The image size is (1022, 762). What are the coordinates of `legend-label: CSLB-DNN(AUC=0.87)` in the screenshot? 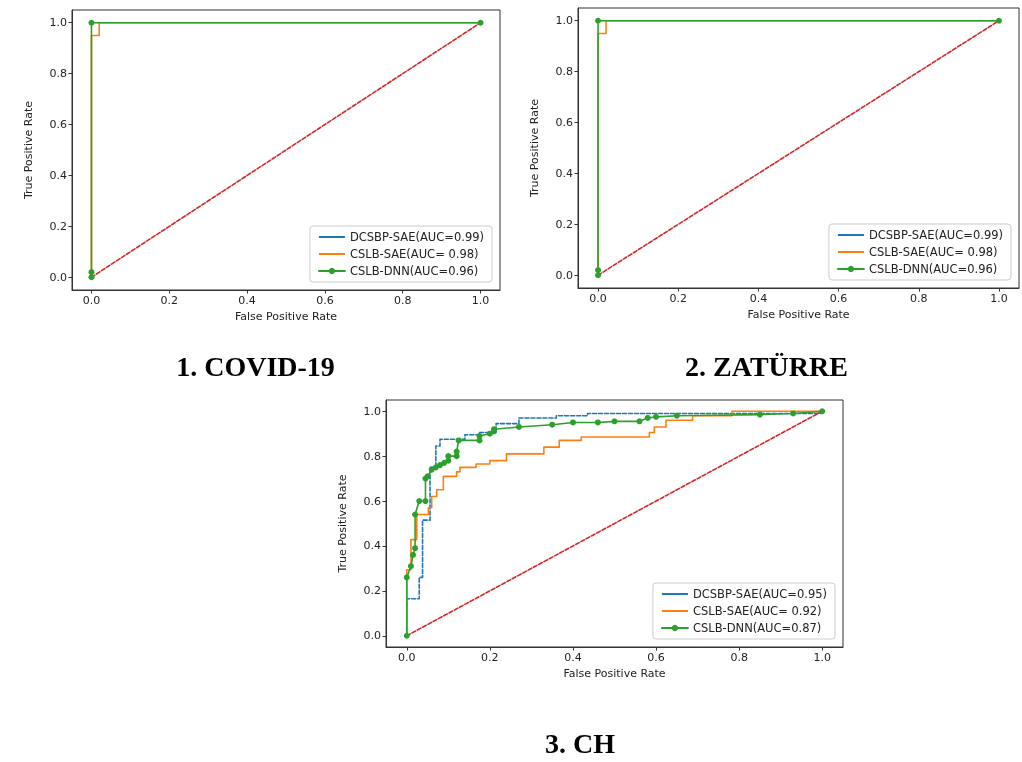 It's located at (757, 628).